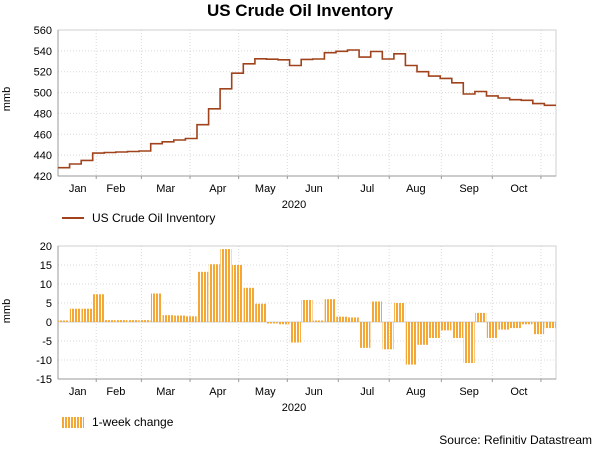 The width and height of the screenshot is (600, 458). Describe the element at coordinates (49, 323) in the screenshot. I see `y-tick-label: 0` at that location.